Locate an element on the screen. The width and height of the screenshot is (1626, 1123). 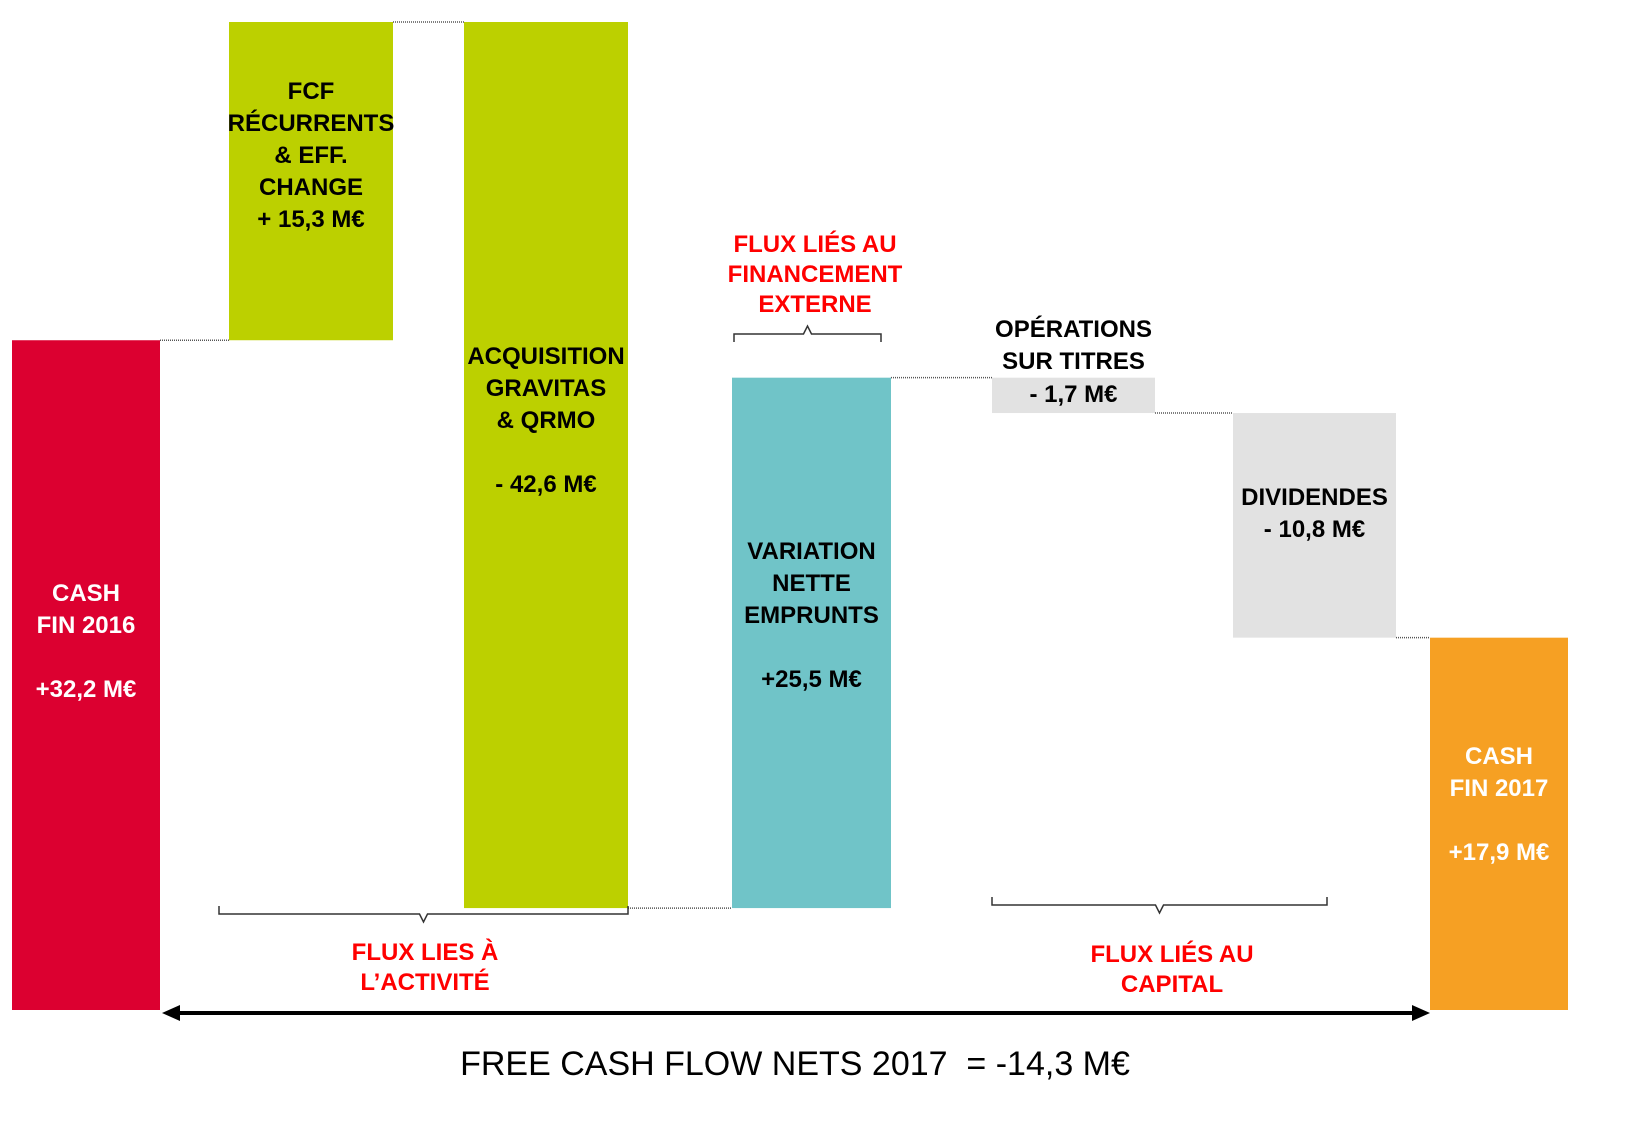
bar-label: VARIATION NETTE EMPRUNTS +25,5 M€ is located at coordinates (811, 616).